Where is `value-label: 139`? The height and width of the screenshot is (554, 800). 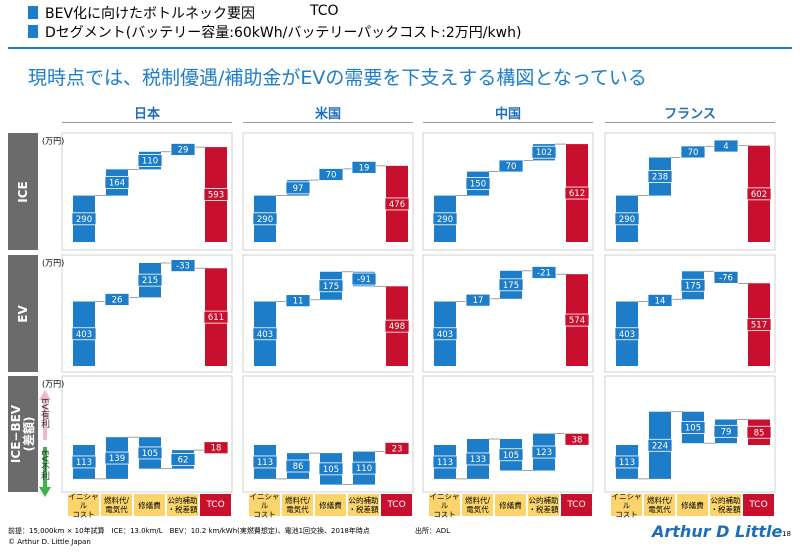
value-label: 139 is located at coordinates (117, 459).